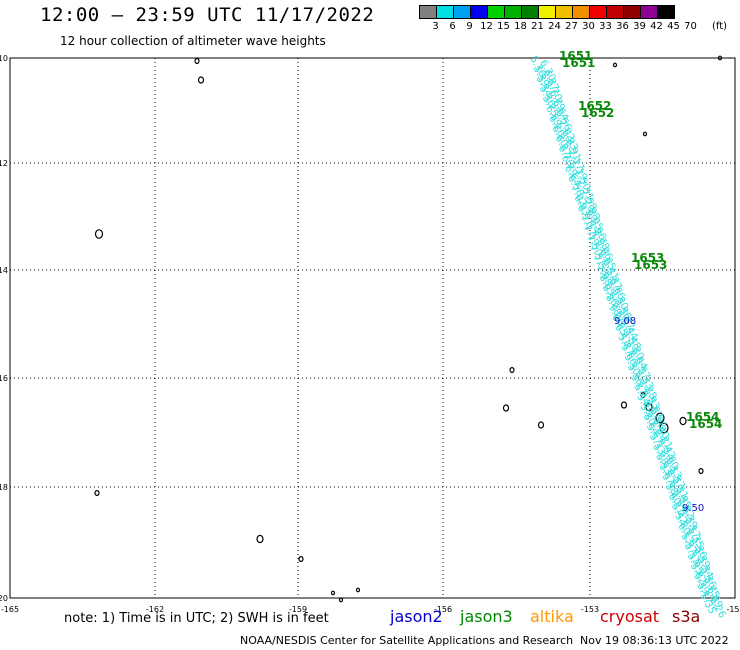 The height and width of the screenshot is (650, 740). I want to click on color-scale-unit: (ft), so click(720, 26).